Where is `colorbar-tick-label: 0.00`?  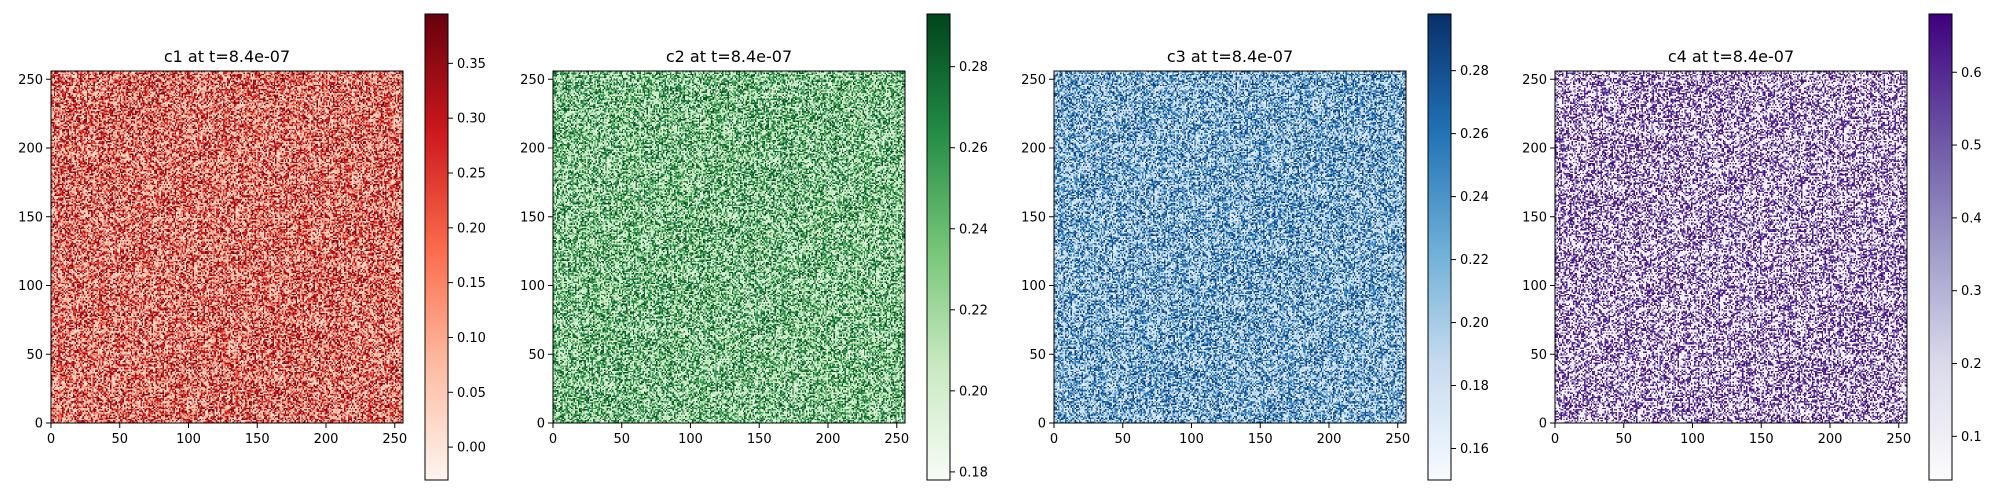 colorbar-tick-label: 0.00 is located at coordinates (471, 448).